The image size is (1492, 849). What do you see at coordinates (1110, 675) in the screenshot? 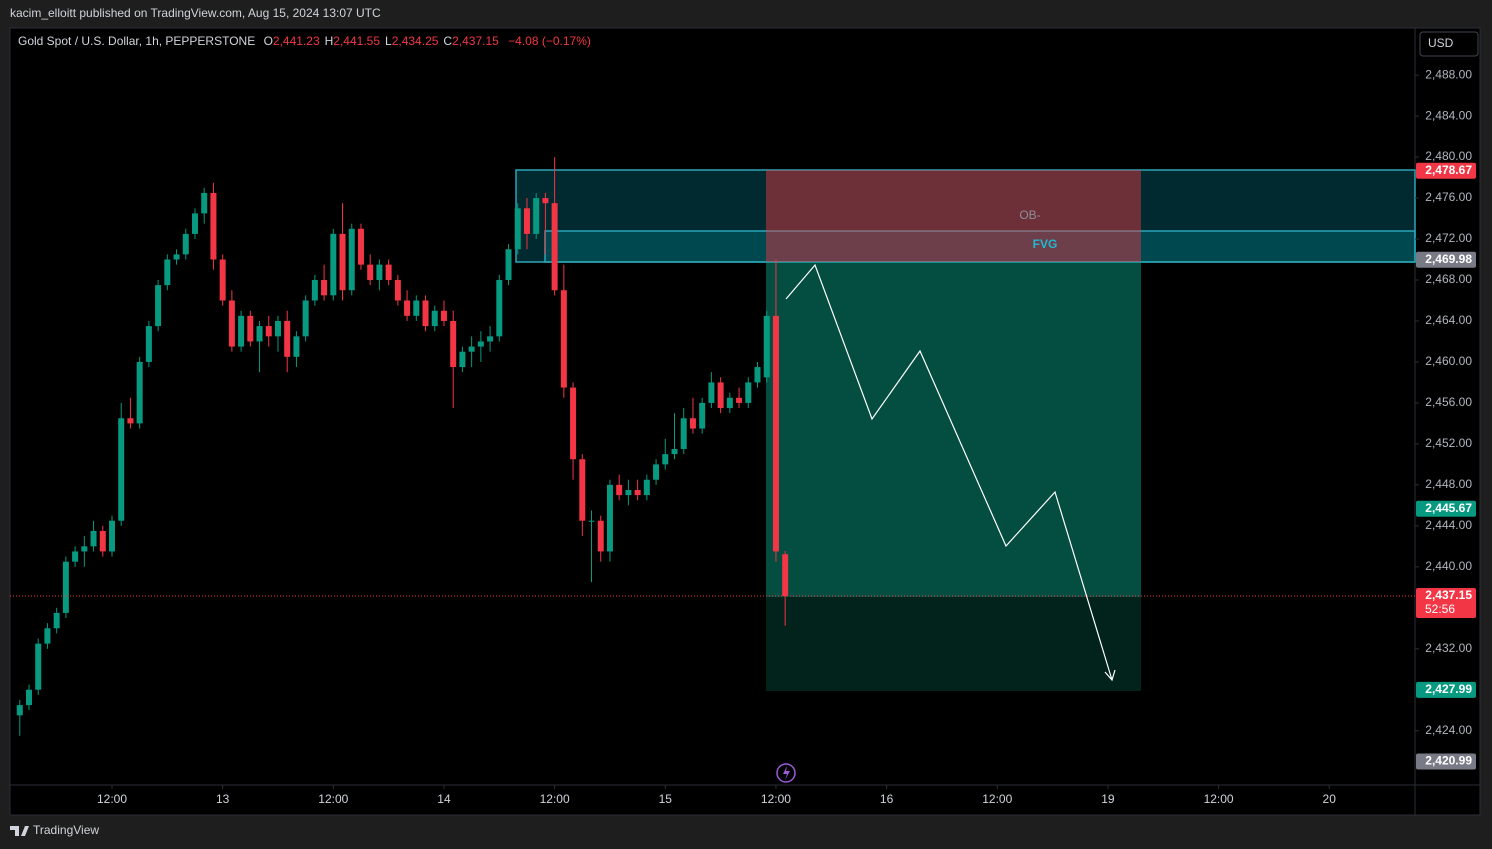
I see `projection-arrowhead` at bounding box center [1110, 675].